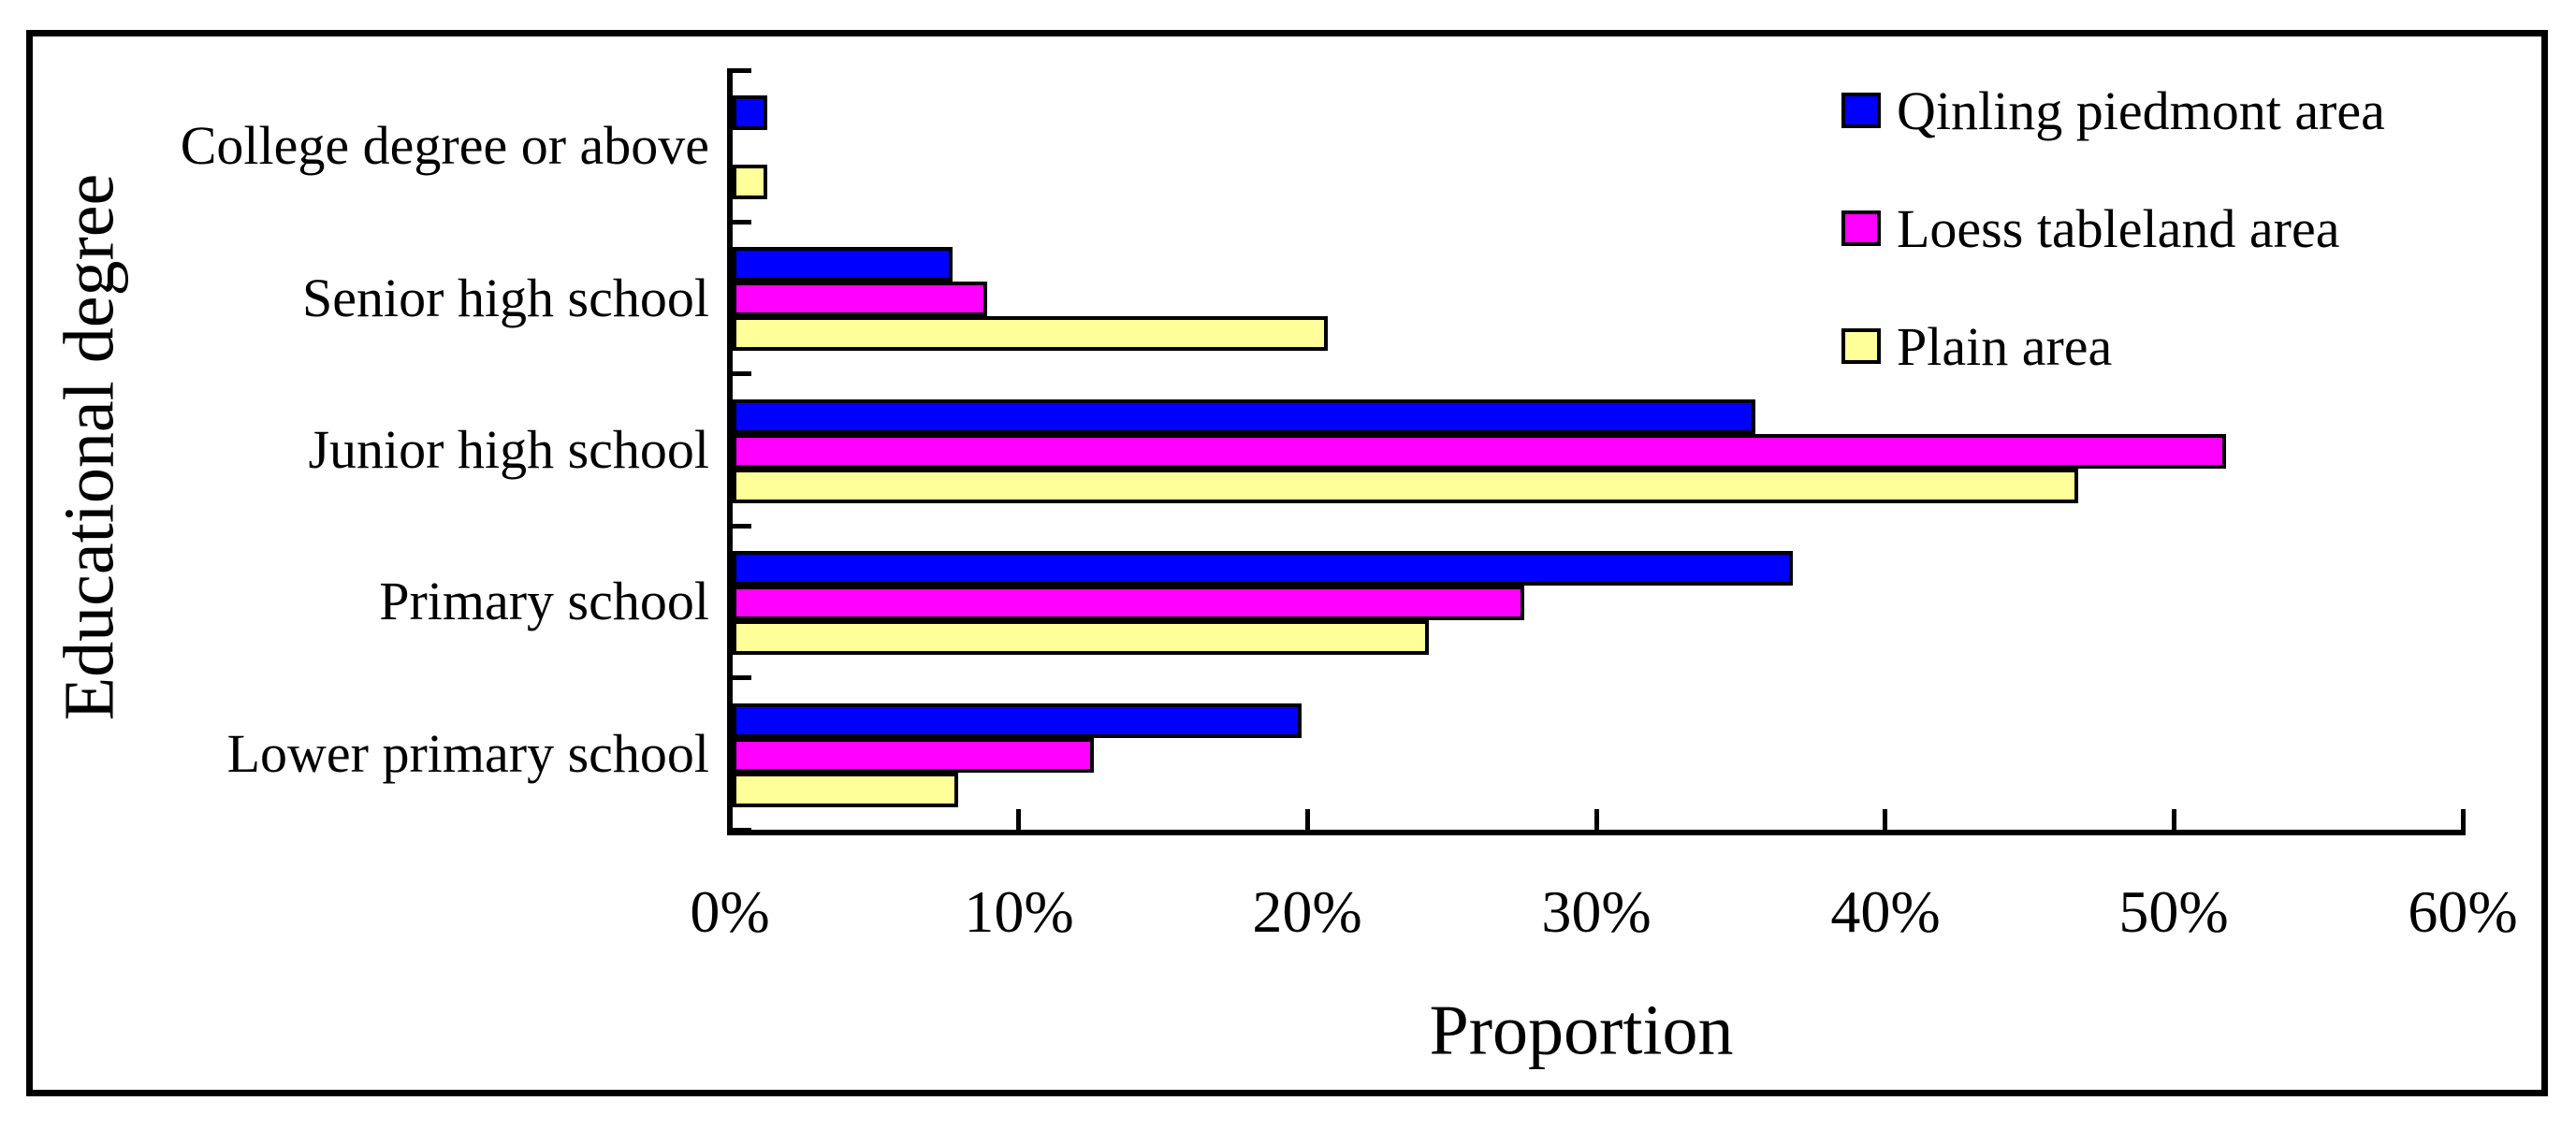  What do you see at coordinates (444, 145) in the screenshot?
I see `category-label: College degree or above` at bounding box center [444, 145].